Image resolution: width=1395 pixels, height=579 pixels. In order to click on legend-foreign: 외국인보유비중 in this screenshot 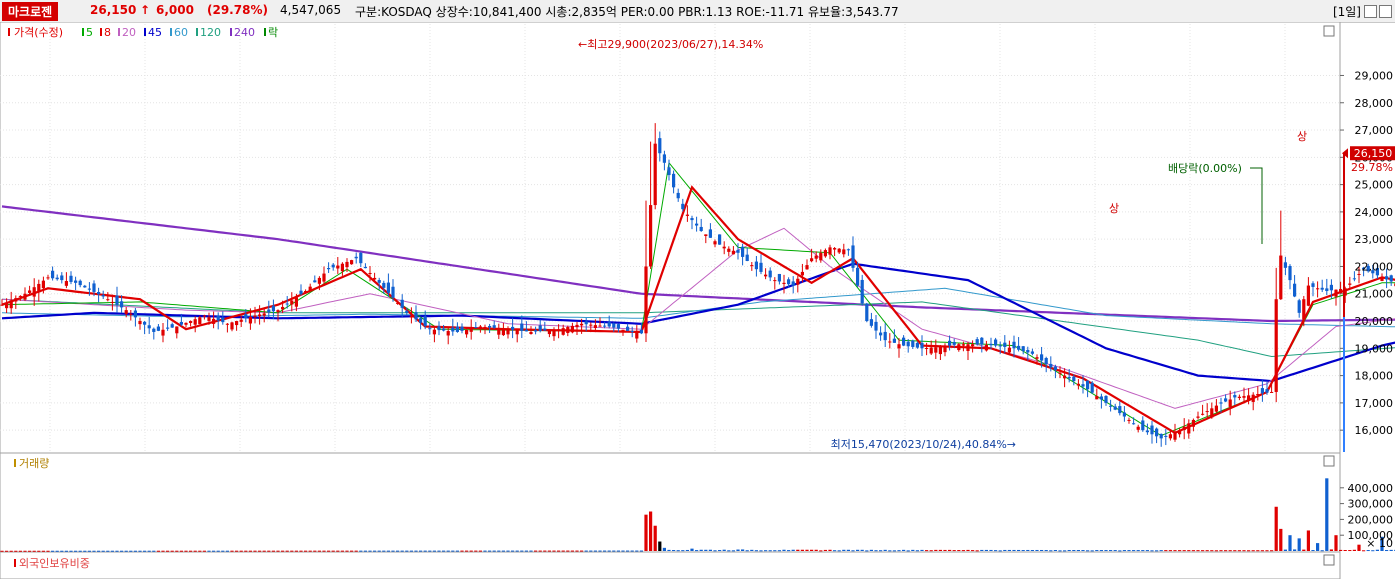, I will do `click(54, 563)`.